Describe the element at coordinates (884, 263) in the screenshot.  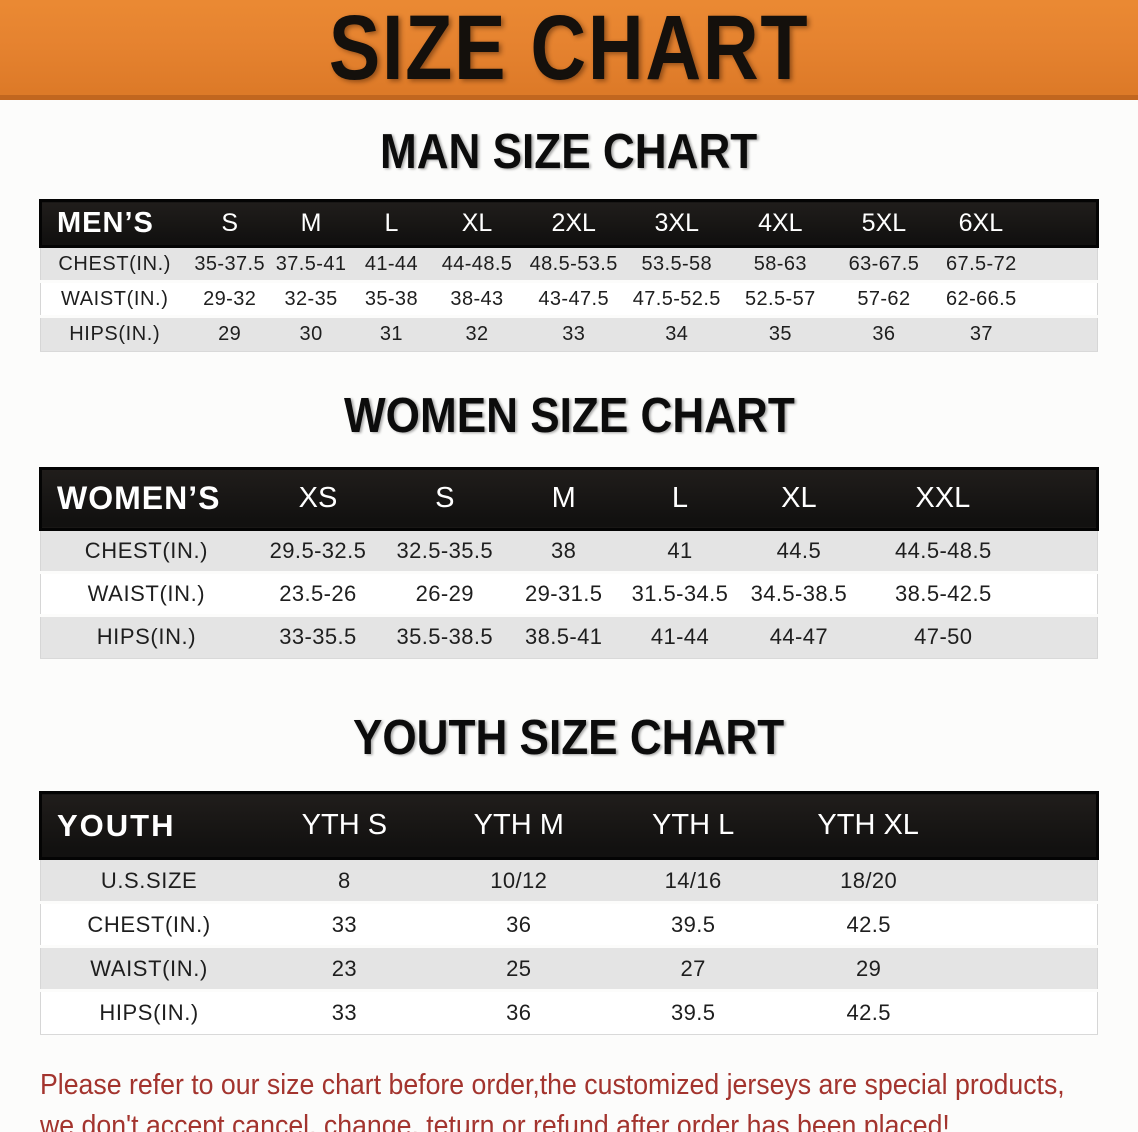
I see `size-value-cell: 63-67.5` at that location.